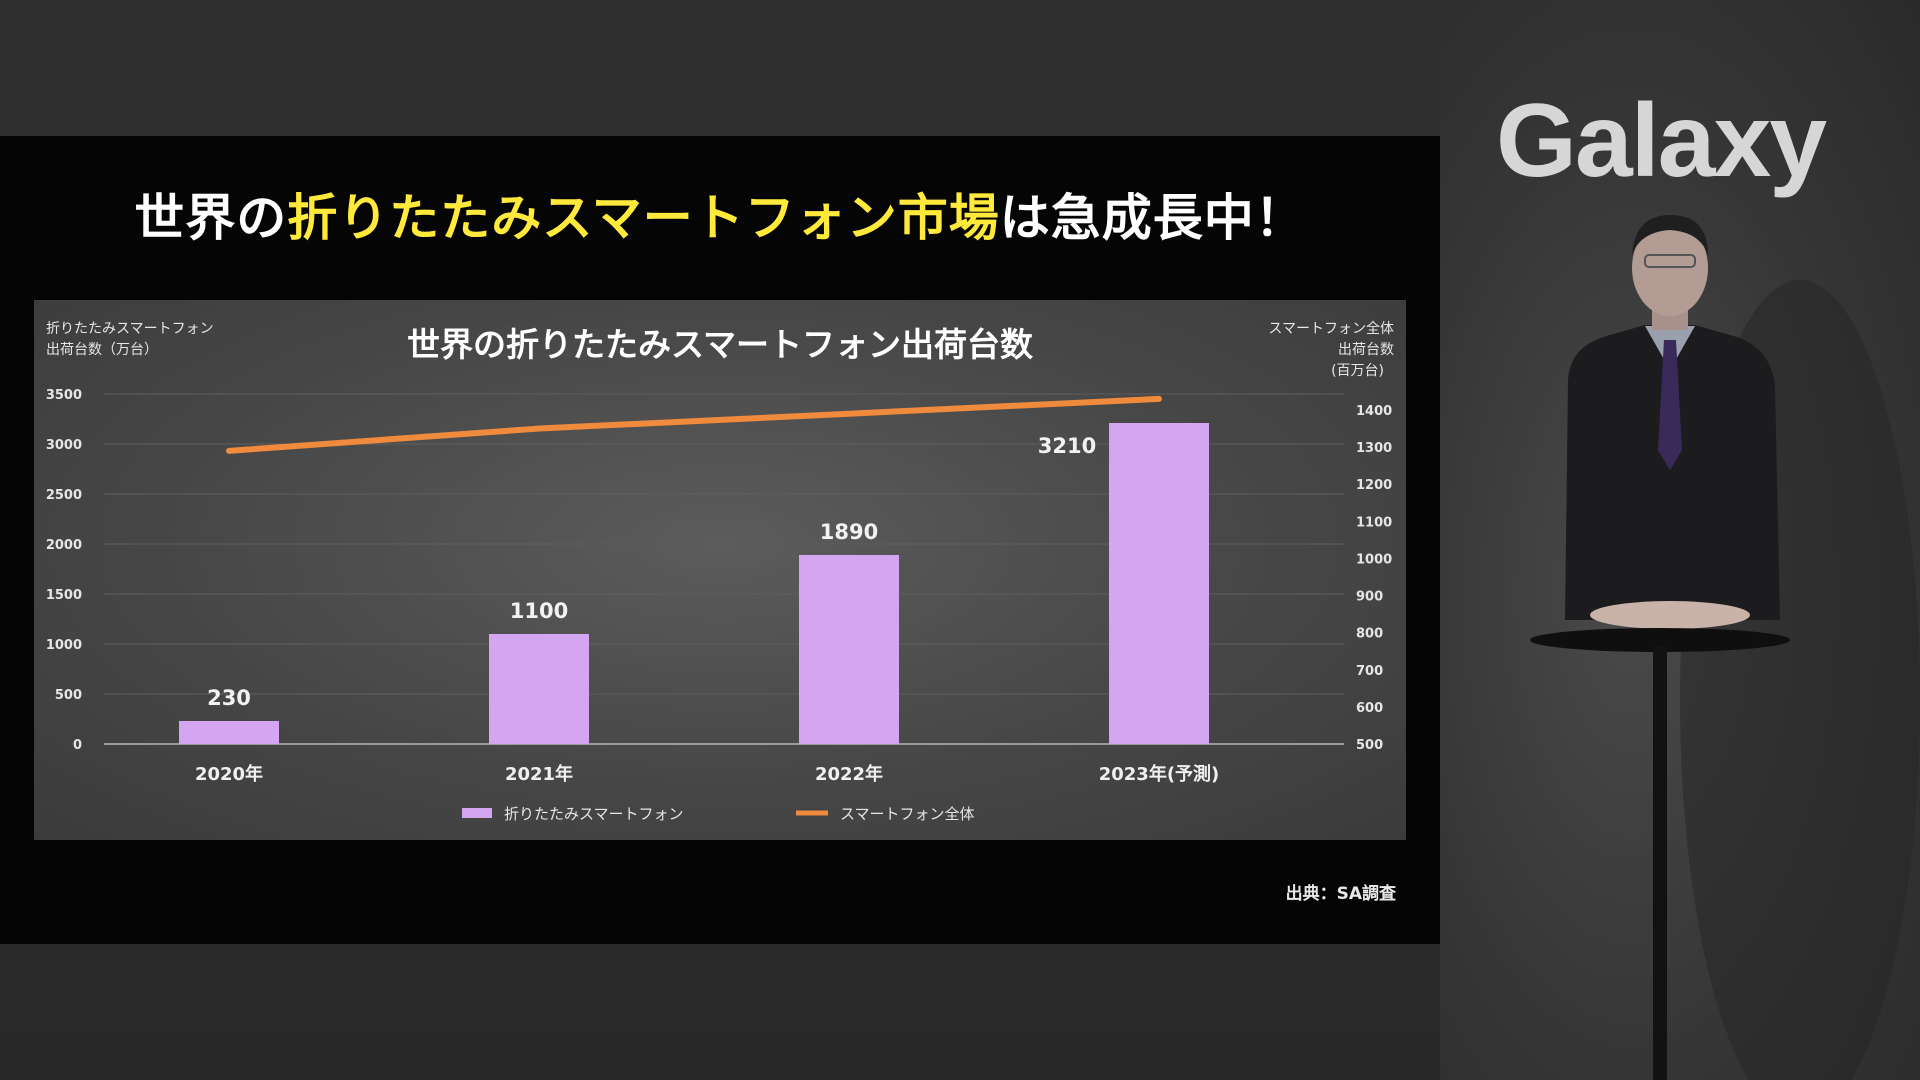  Describe the element at coordinates (102, 350) in the screenshot. I see `y-axis-left-label-line2: 出荷台数（万台）` at that location.